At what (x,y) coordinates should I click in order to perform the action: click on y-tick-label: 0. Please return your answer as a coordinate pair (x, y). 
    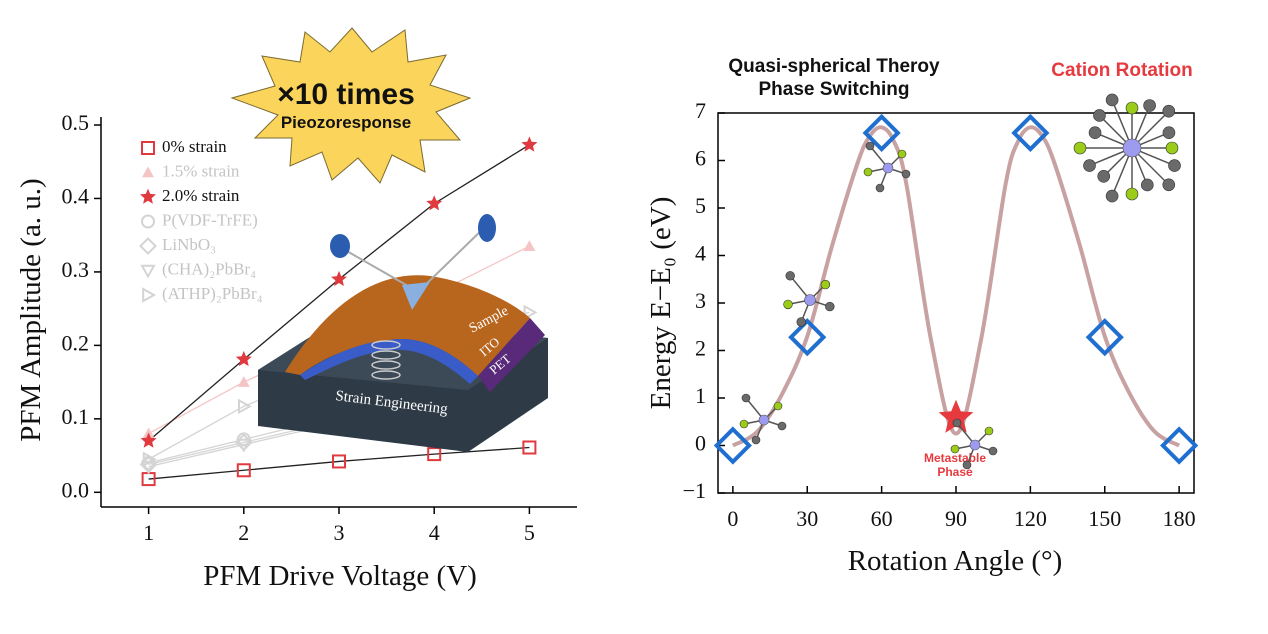
    Looking at the image, I should click on (700, 443).